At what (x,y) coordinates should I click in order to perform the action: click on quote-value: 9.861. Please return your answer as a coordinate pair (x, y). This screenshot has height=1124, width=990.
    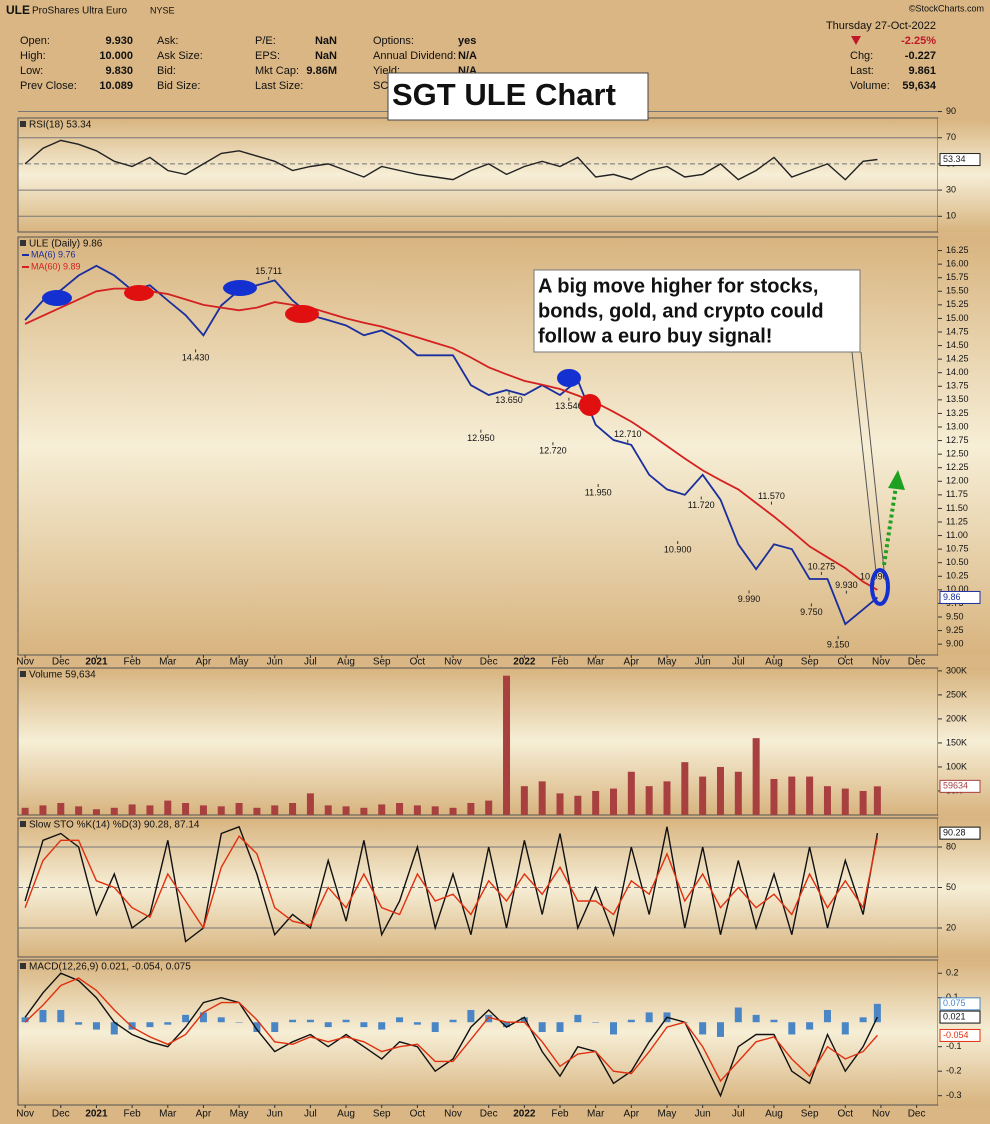
    Looking at the image, I should click on (922, 71).